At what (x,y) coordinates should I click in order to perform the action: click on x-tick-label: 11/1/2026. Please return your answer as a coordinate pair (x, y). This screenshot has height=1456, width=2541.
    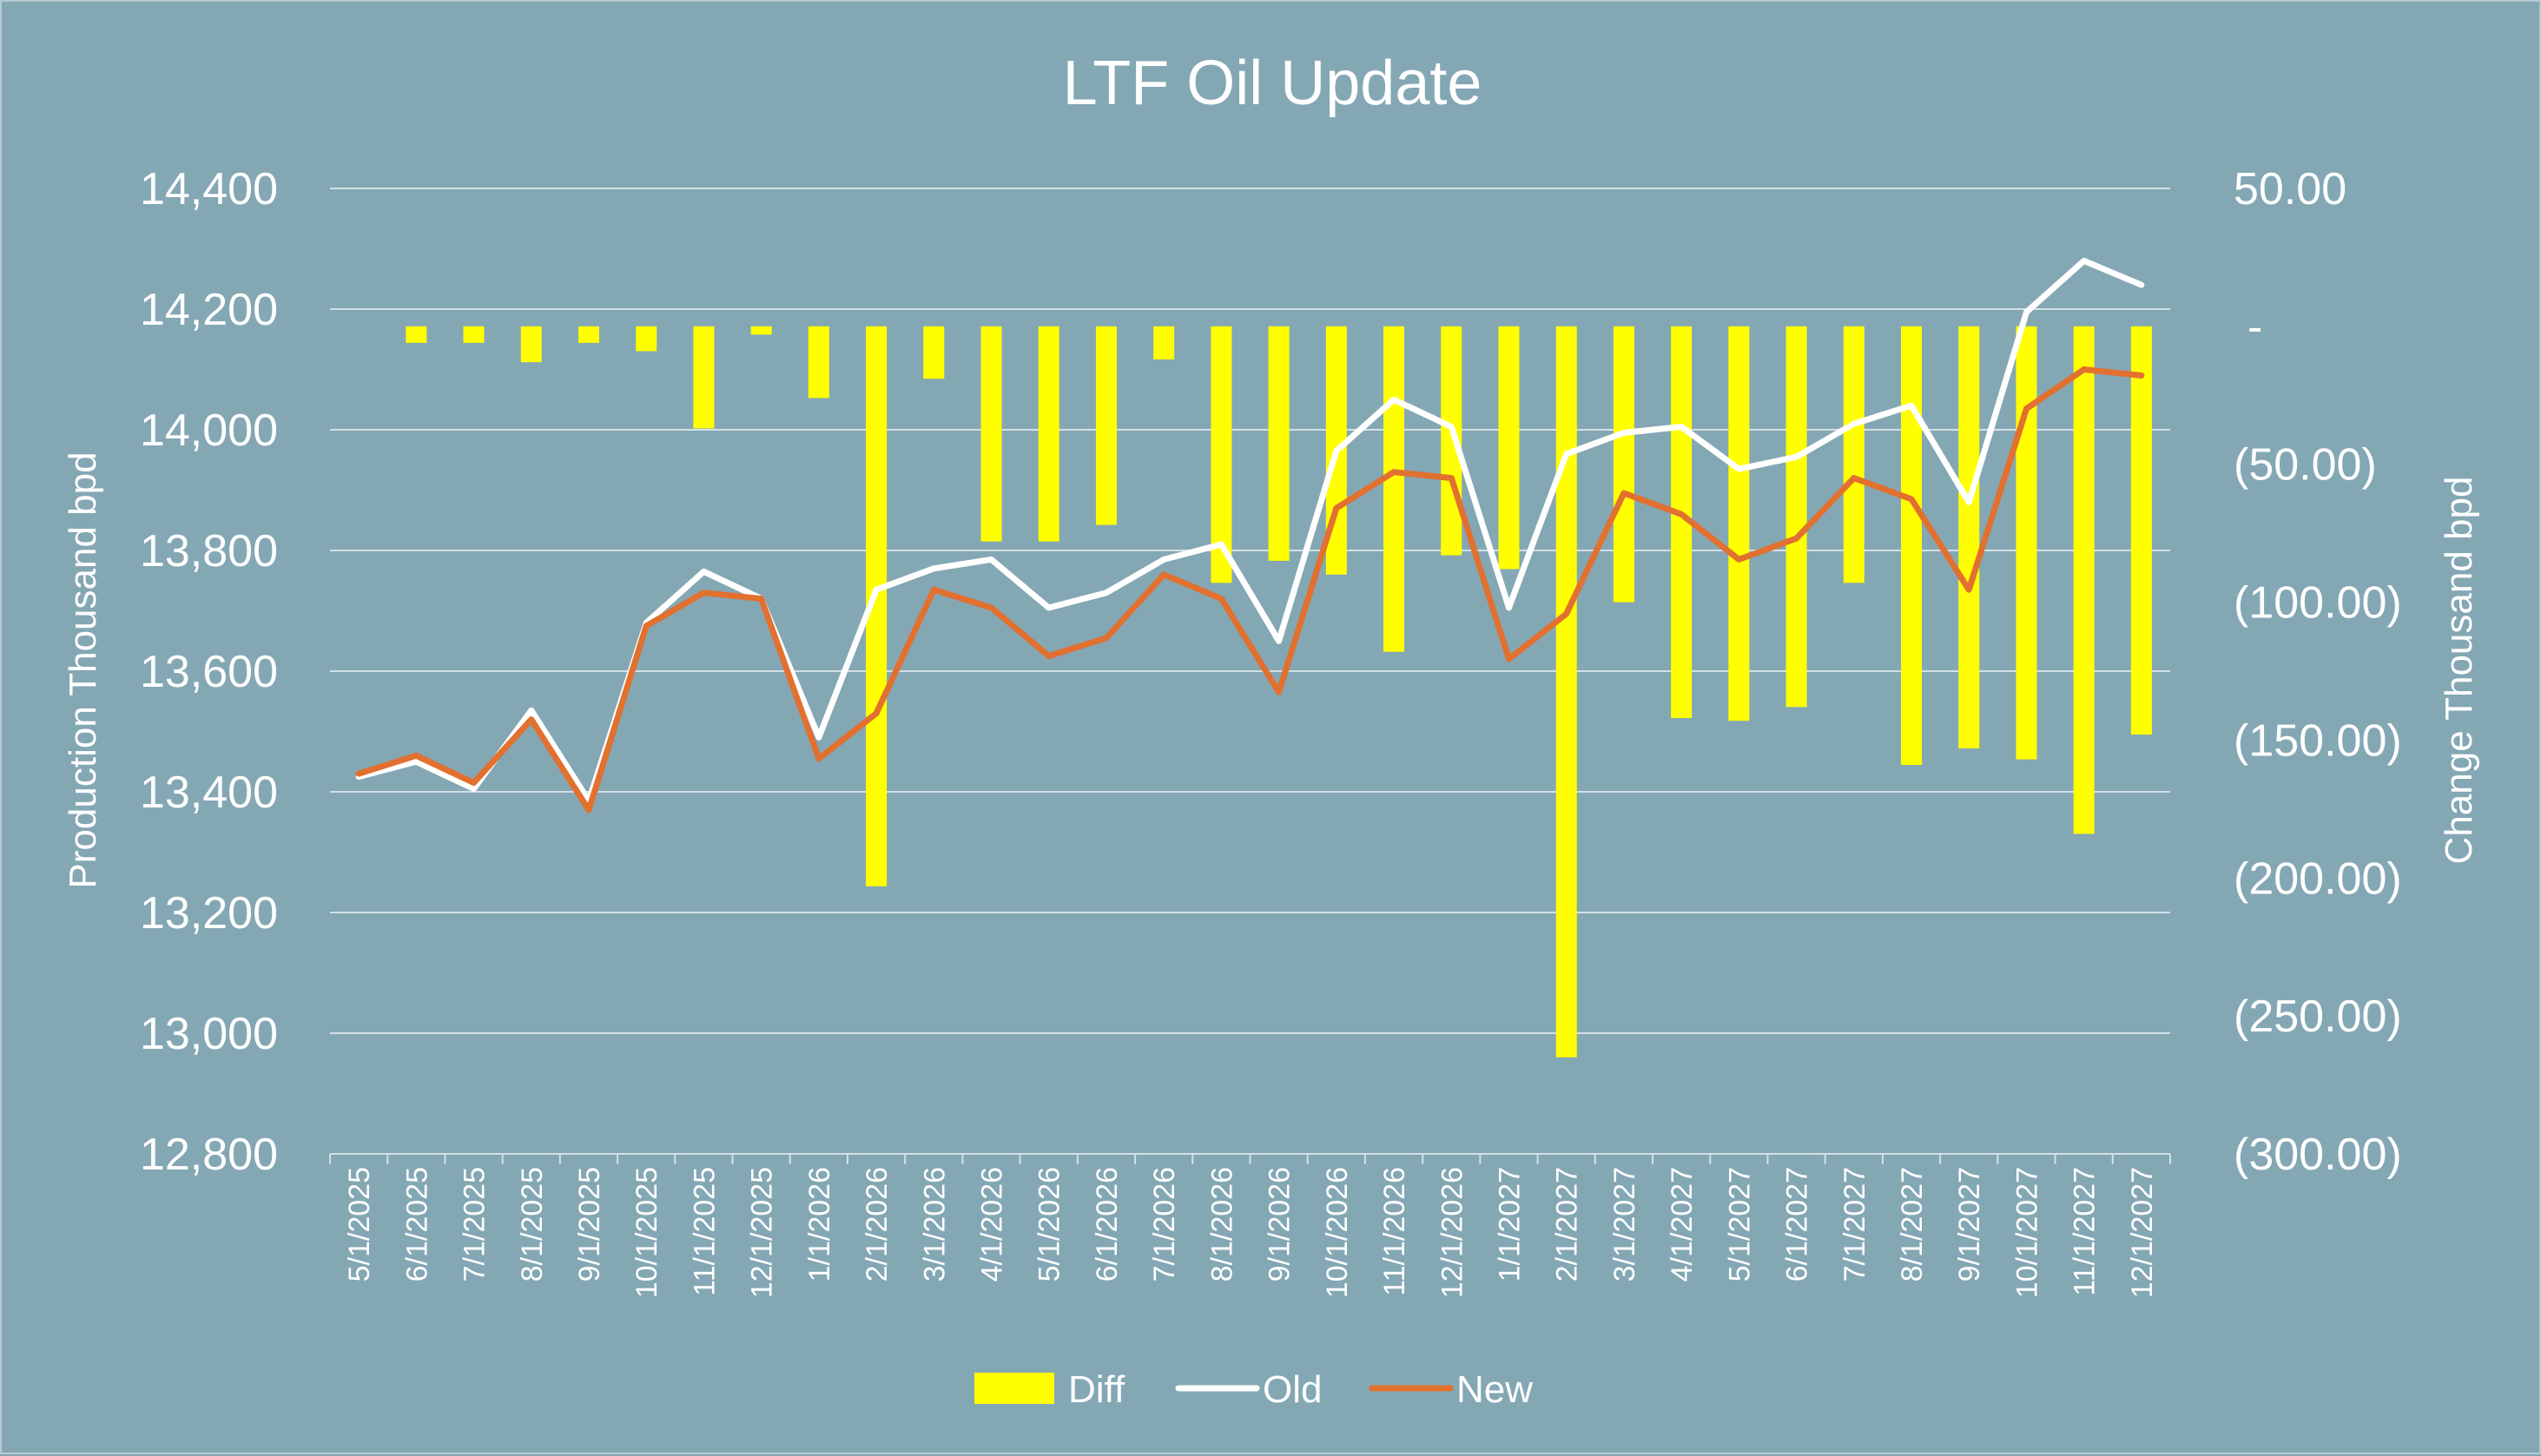
    Looking at the image, I should click on (1395, 1231).